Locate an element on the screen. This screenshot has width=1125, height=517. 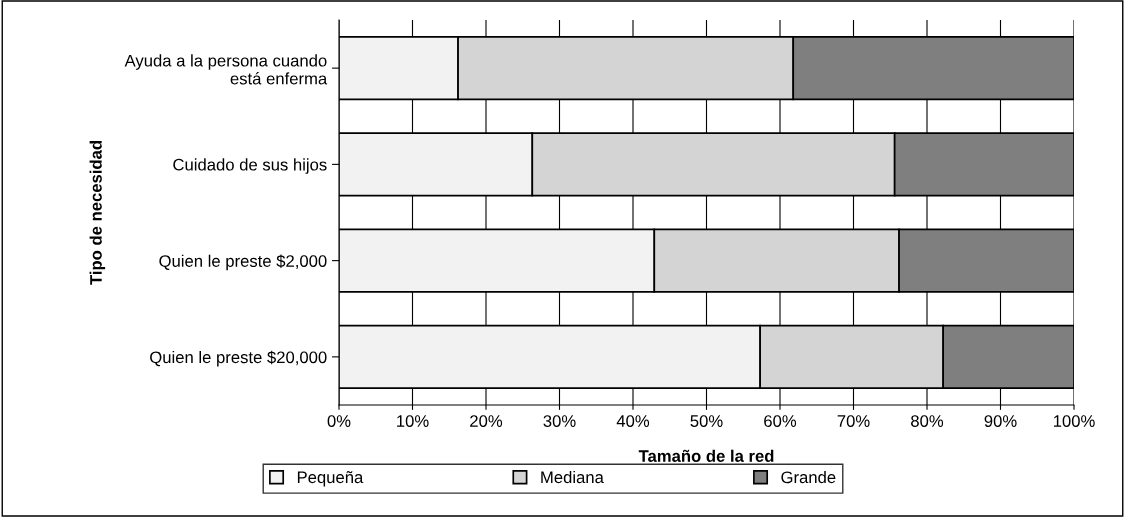
legend-label: Mediana is located at coordinates (572, 477).